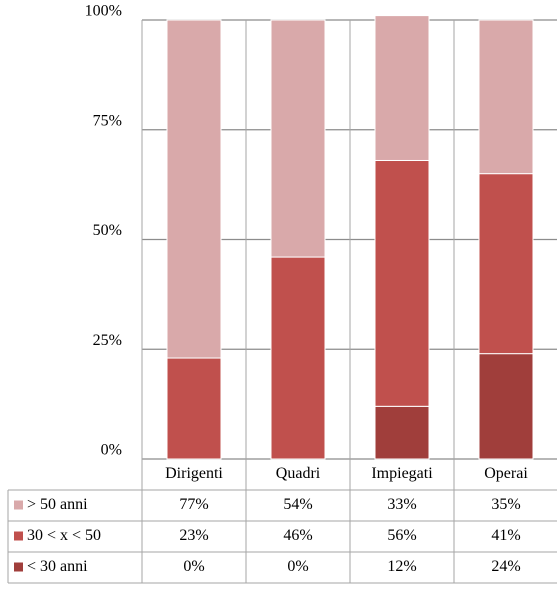 This screenshot has width=557, height=591. What do you see at coordinates (297, 535) in the screenshot?
I see `table-value: 46%` at bounding box center [297, 535].